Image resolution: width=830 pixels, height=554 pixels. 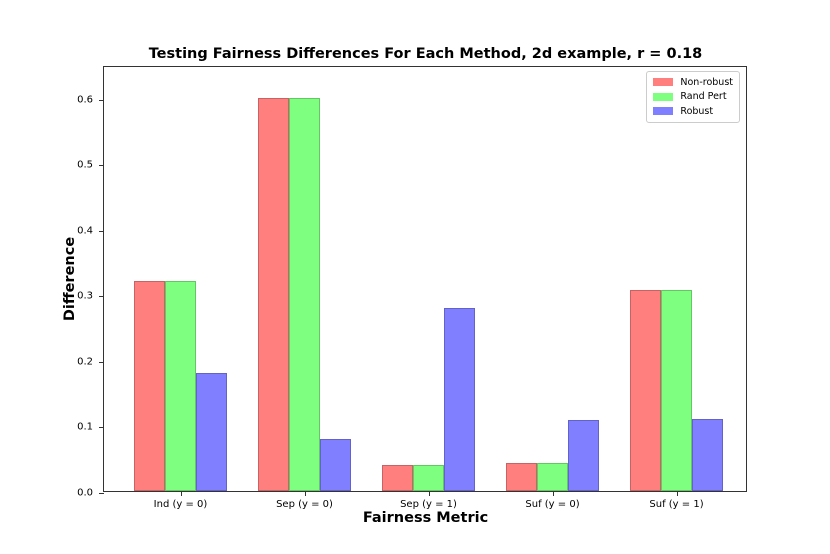 What do you see at coordinates (85, 296) in the screenshot?
I see `y-tick-label: 0.3` at bounding box center [85, 296].